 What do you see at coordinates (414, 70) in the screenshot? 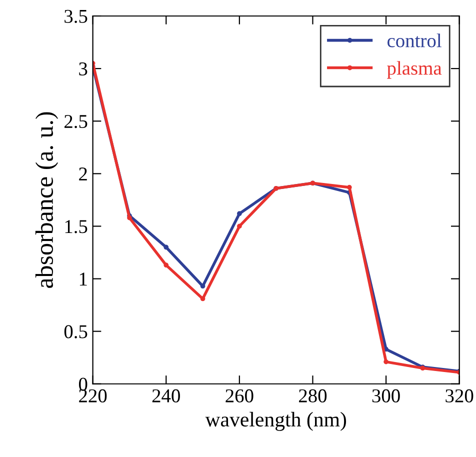
I see `legend-label: plasma` at bounding box center [414, 70].